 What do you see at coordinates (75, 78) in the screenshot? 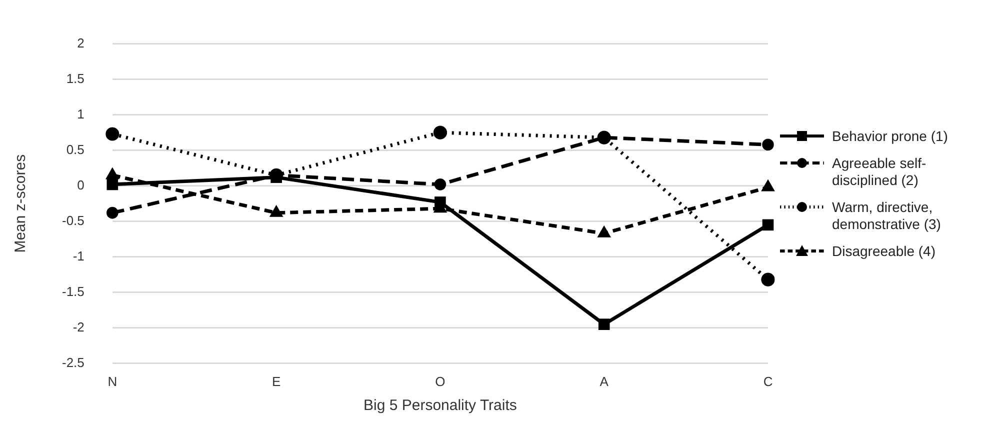
I see `y-tick-label: 1.5` at bounding box center [75, 78].